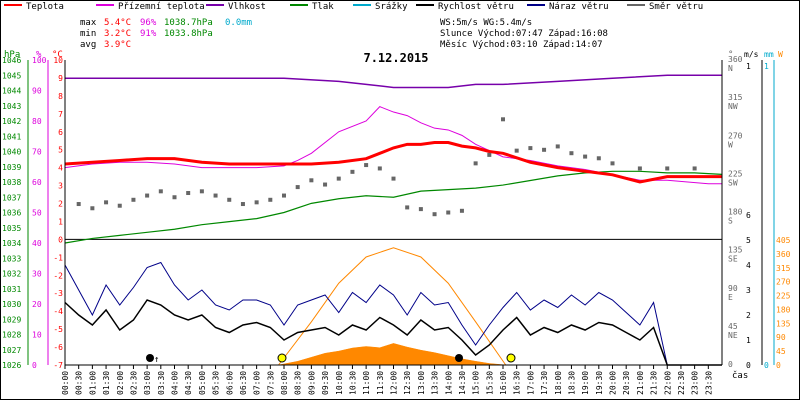  Describe the element at coordinates (148, 23) in the screenshot. I see `stat-hum-max: 96%` at that location.